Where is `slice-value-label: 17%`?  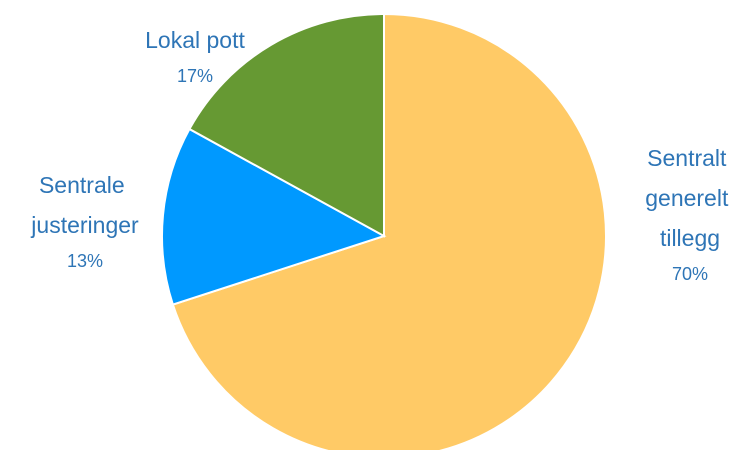 slice-value-label: 17% is located at coordinates (195, 76).